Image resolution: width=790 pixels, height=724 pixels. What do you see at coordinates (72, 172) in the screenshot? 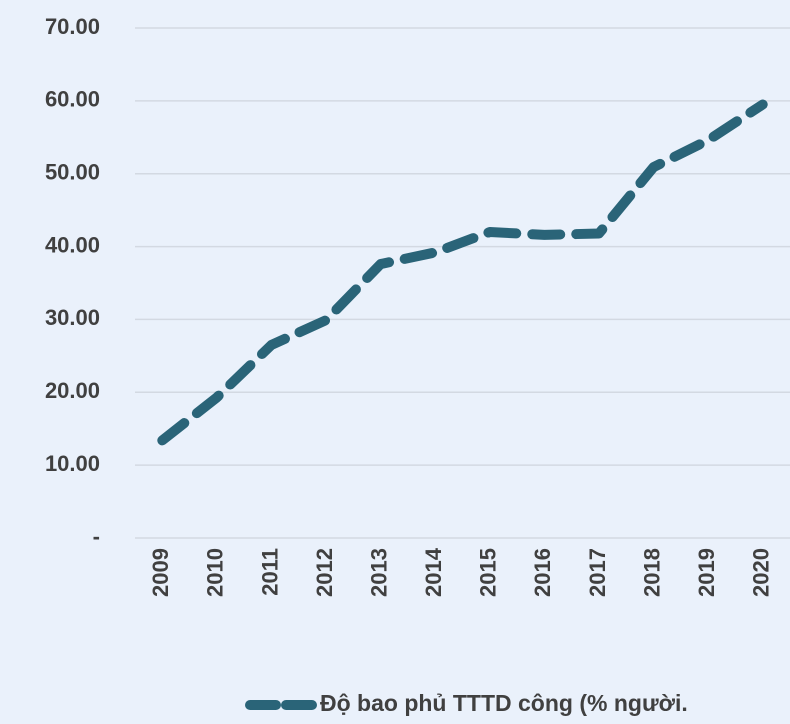
I see `y-tick-label: 50.00` at bounding box center [72, 172].